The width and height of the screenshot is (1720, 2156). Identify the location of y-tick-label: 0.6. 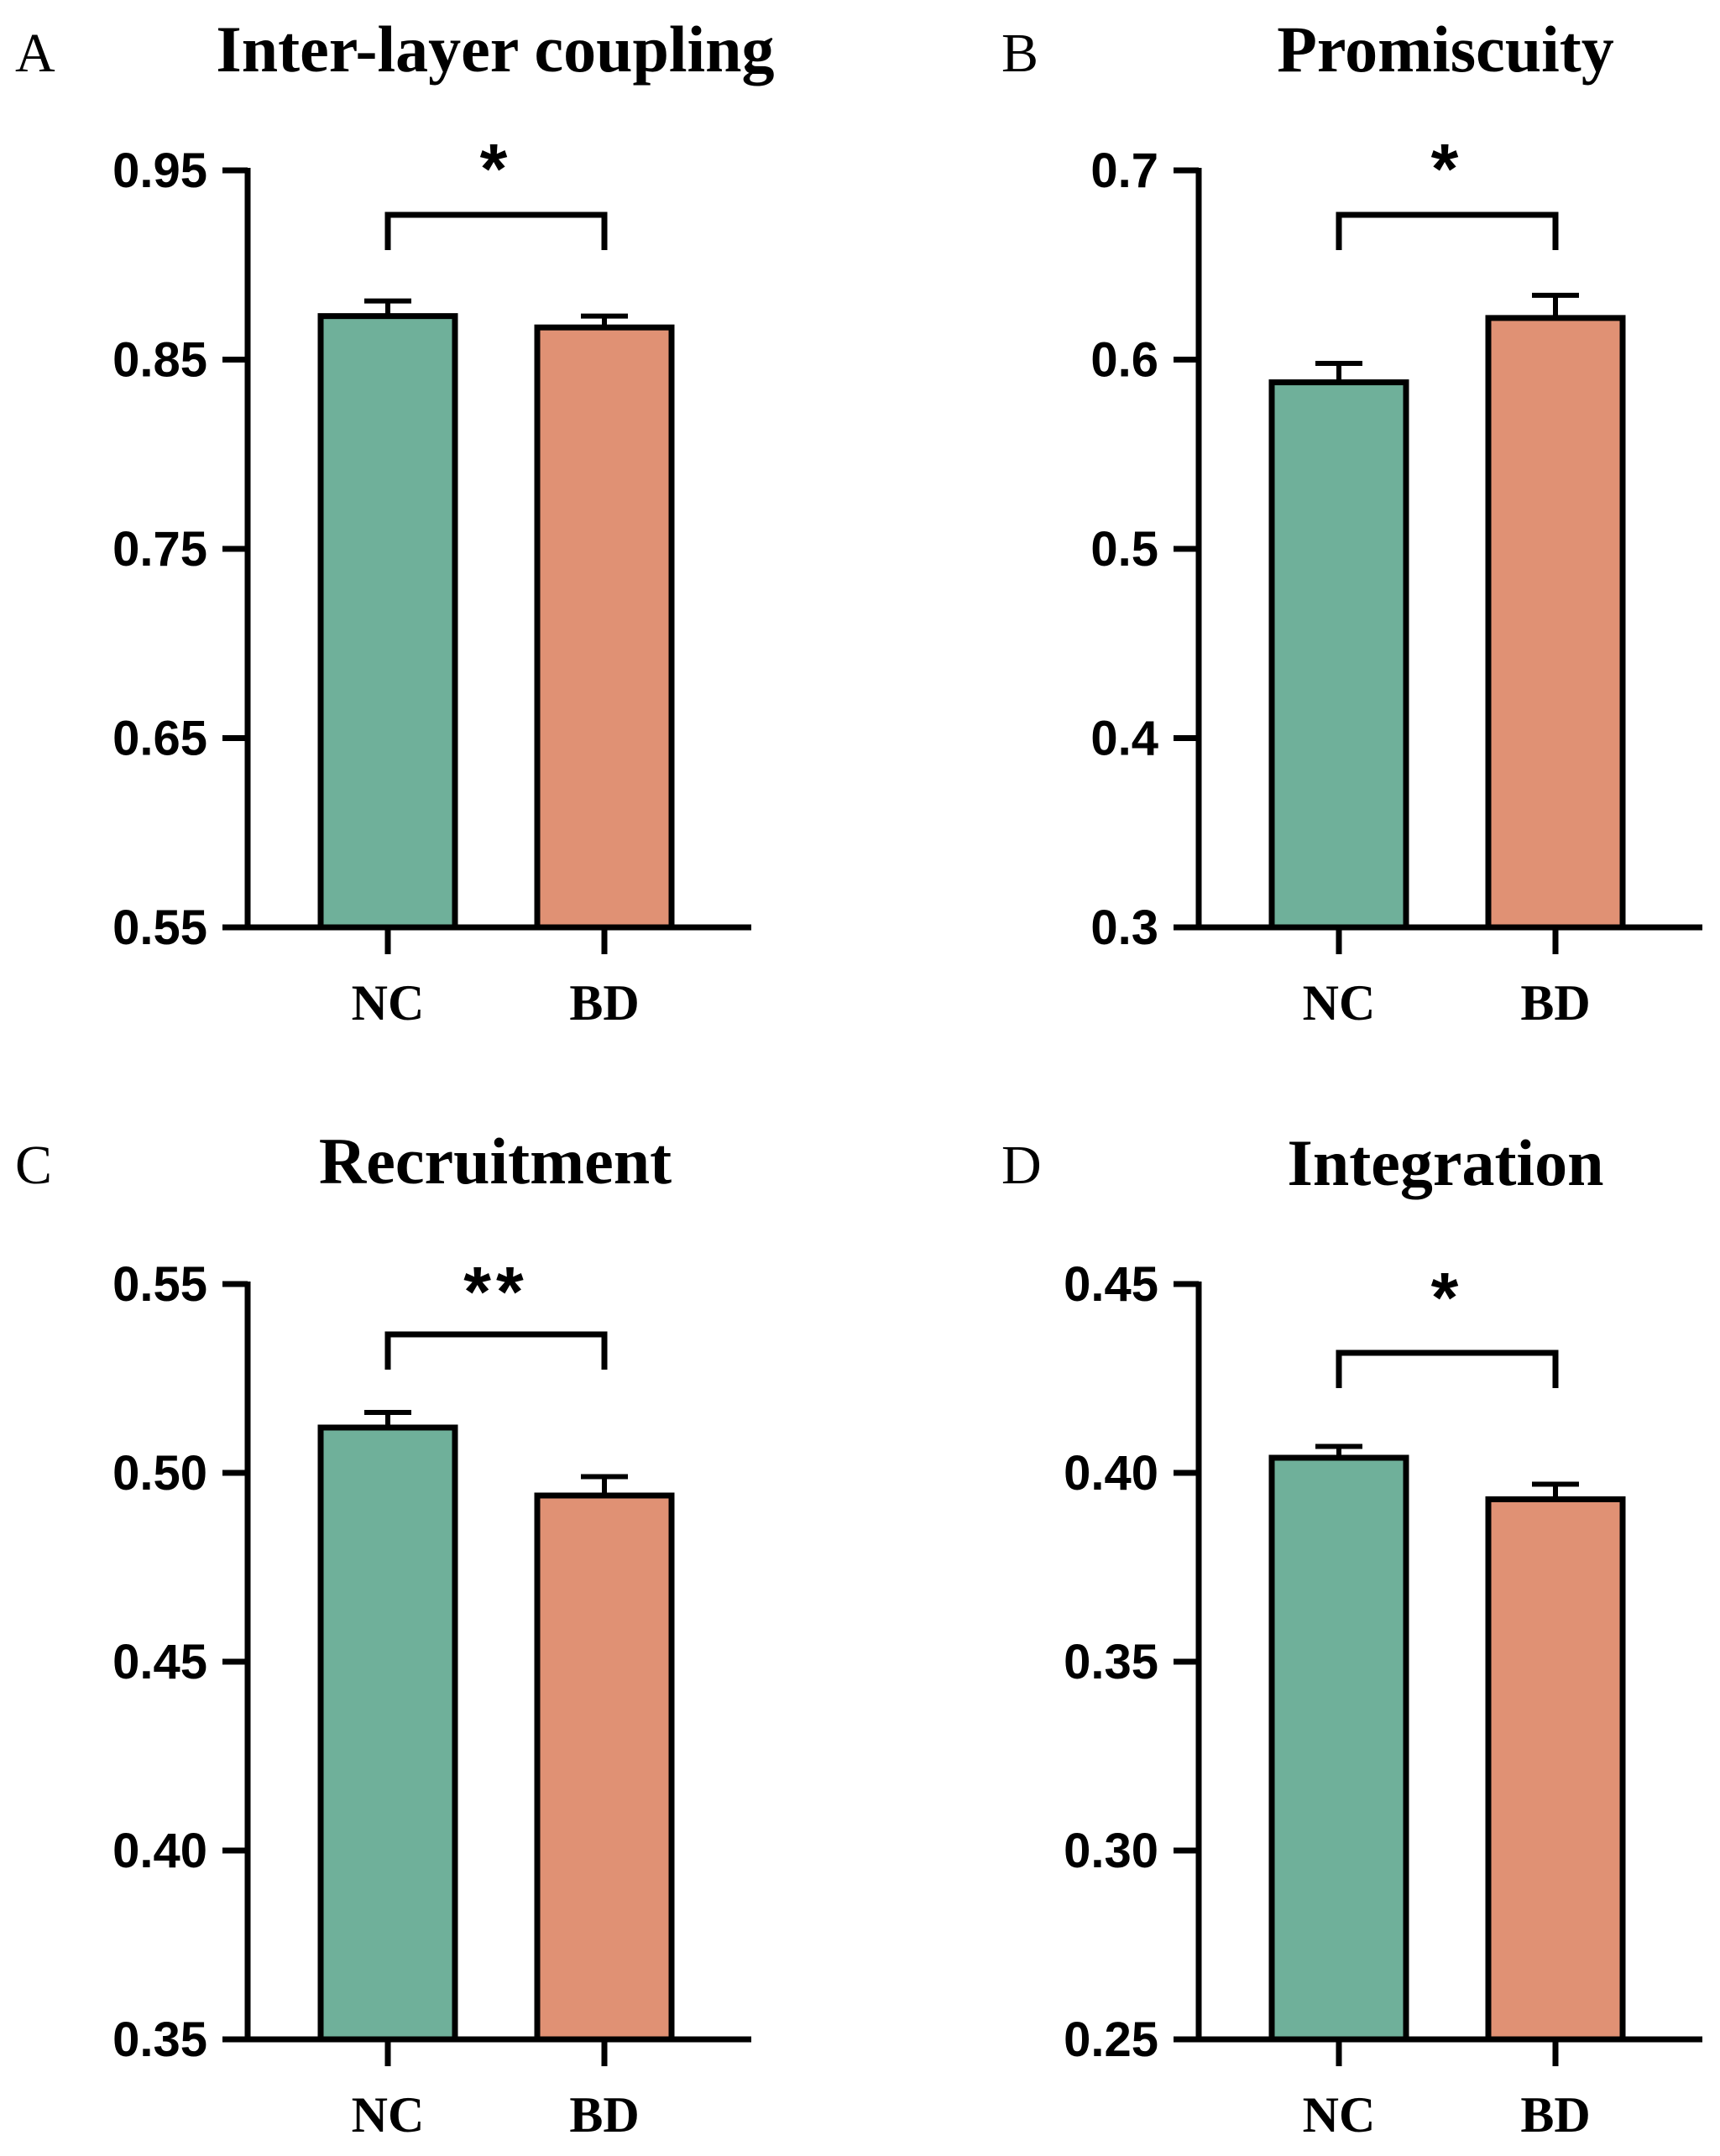
(1124, 360).